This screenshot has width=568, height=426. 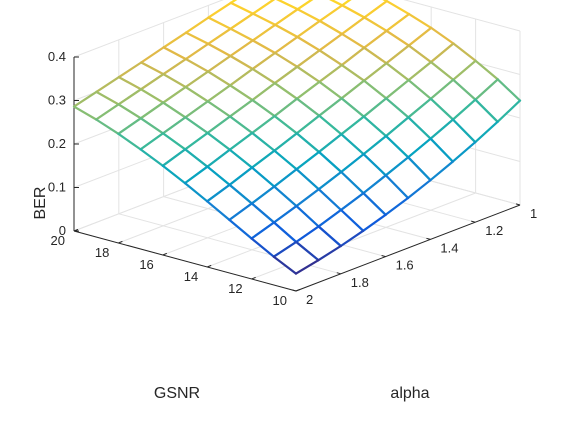 I want to click on x-tick-label: 18, so click(x=102, y=252).